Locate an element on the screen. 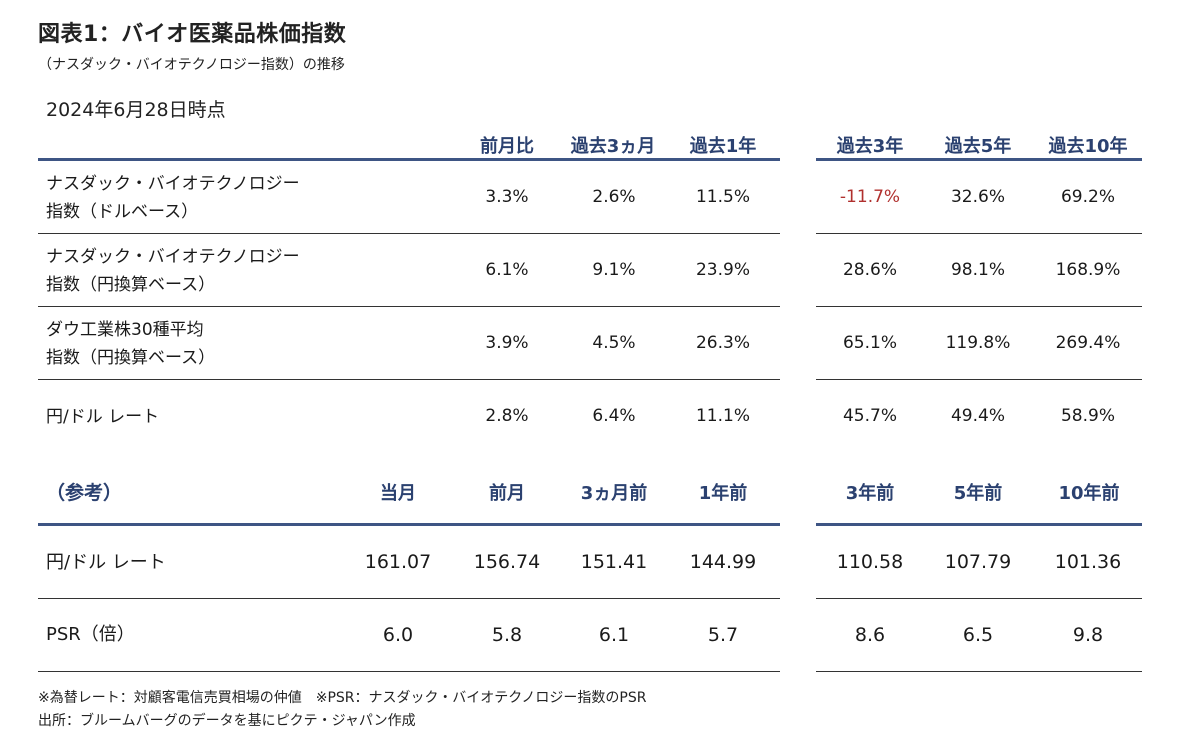 The height and width of the screenshot is (753, 1187). ref-header-current: 当月 is located at coordinates (398, 493).